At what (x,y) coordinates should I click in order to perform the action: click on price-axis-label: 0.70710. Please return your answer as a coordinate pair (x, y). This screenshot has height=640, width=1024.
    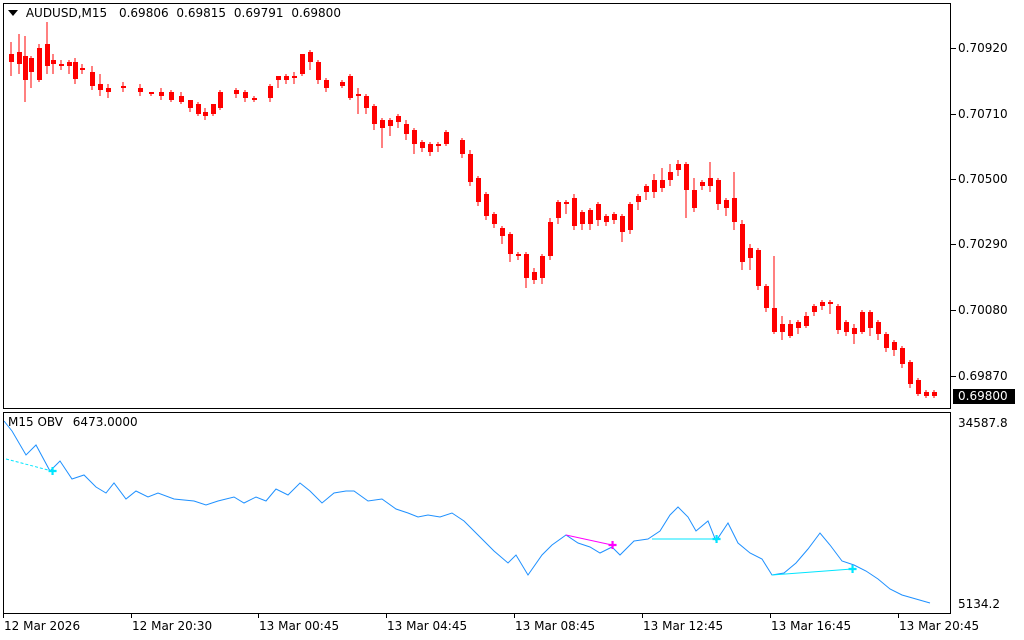
    Looking at the image, I should click on (983, 114).